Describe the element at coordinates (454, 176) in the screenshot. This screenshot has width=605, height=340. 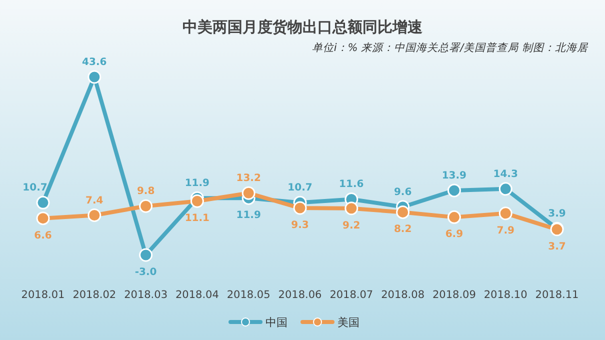
I see `data-label: 13.9` at that location.